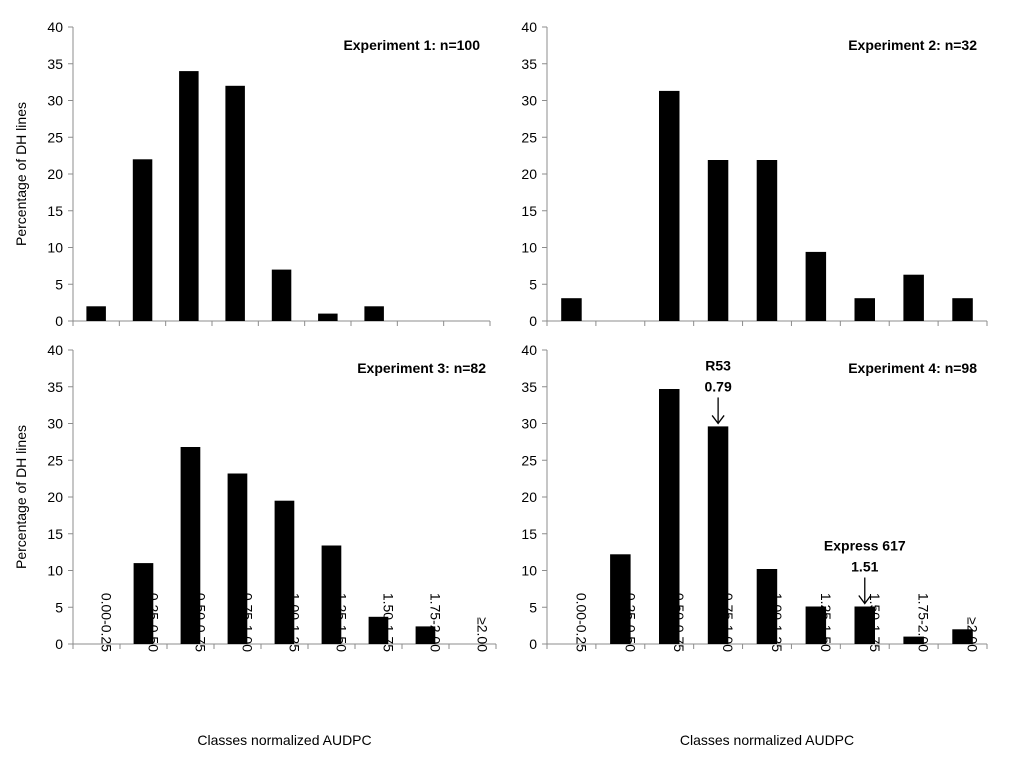  I want to click on panel-4-y-tick-label: 25, so click(529, 460).